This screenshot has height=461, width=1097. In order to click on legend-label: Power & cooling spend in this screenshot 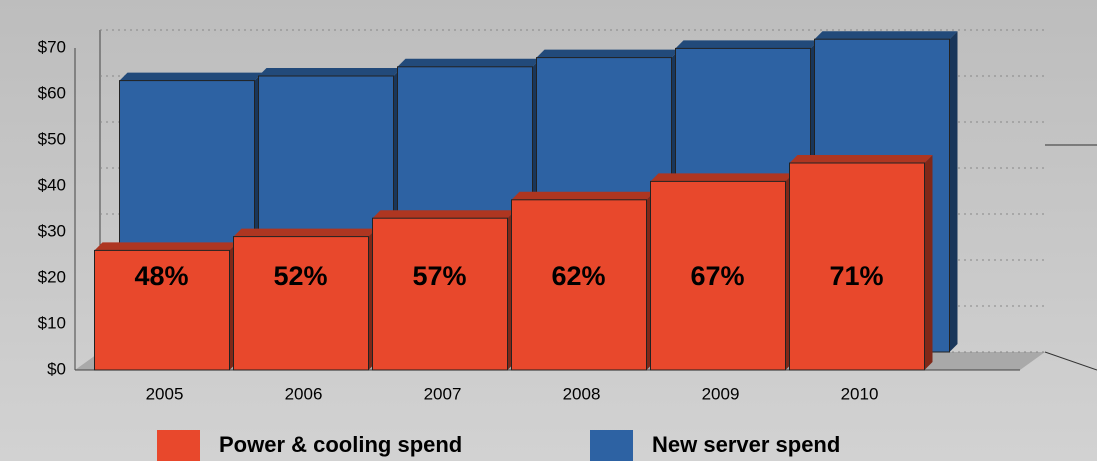, I will do `click(340, 444)`.